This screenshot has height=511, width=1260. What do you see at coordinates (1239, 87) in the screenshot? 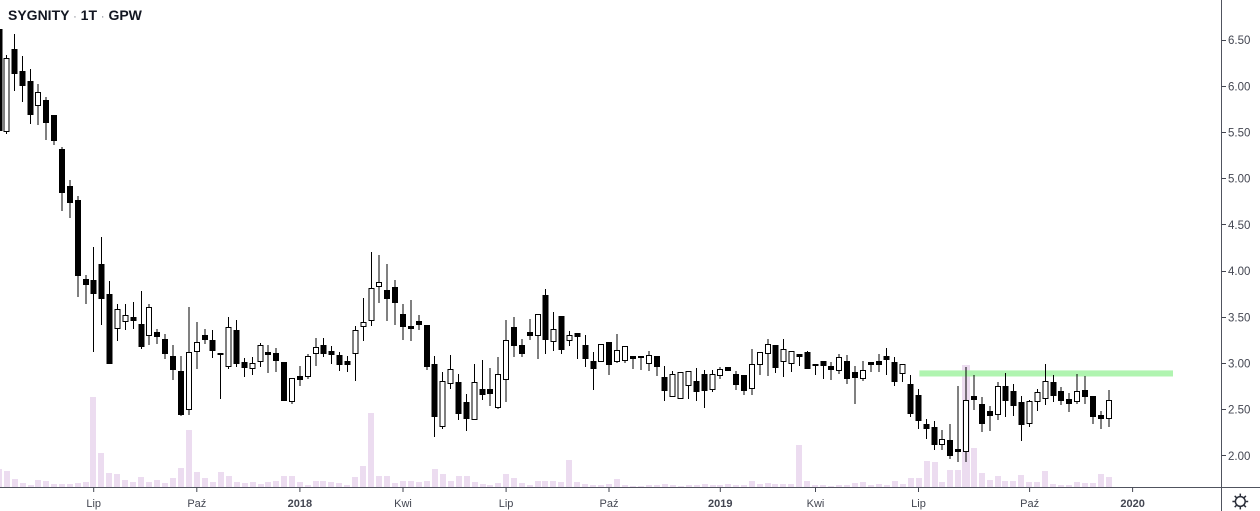
I see `svg-text: 6.00` at bounding box center [1239, 87].